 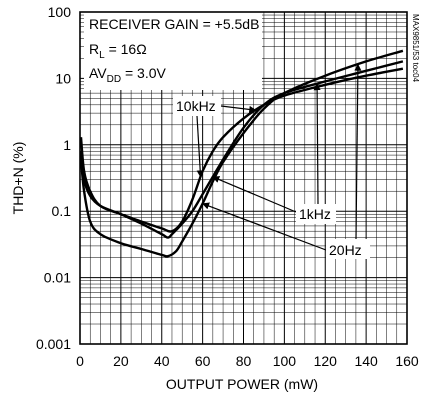 I want to click on x-tick-label: 40, so click(x=162, y=361).